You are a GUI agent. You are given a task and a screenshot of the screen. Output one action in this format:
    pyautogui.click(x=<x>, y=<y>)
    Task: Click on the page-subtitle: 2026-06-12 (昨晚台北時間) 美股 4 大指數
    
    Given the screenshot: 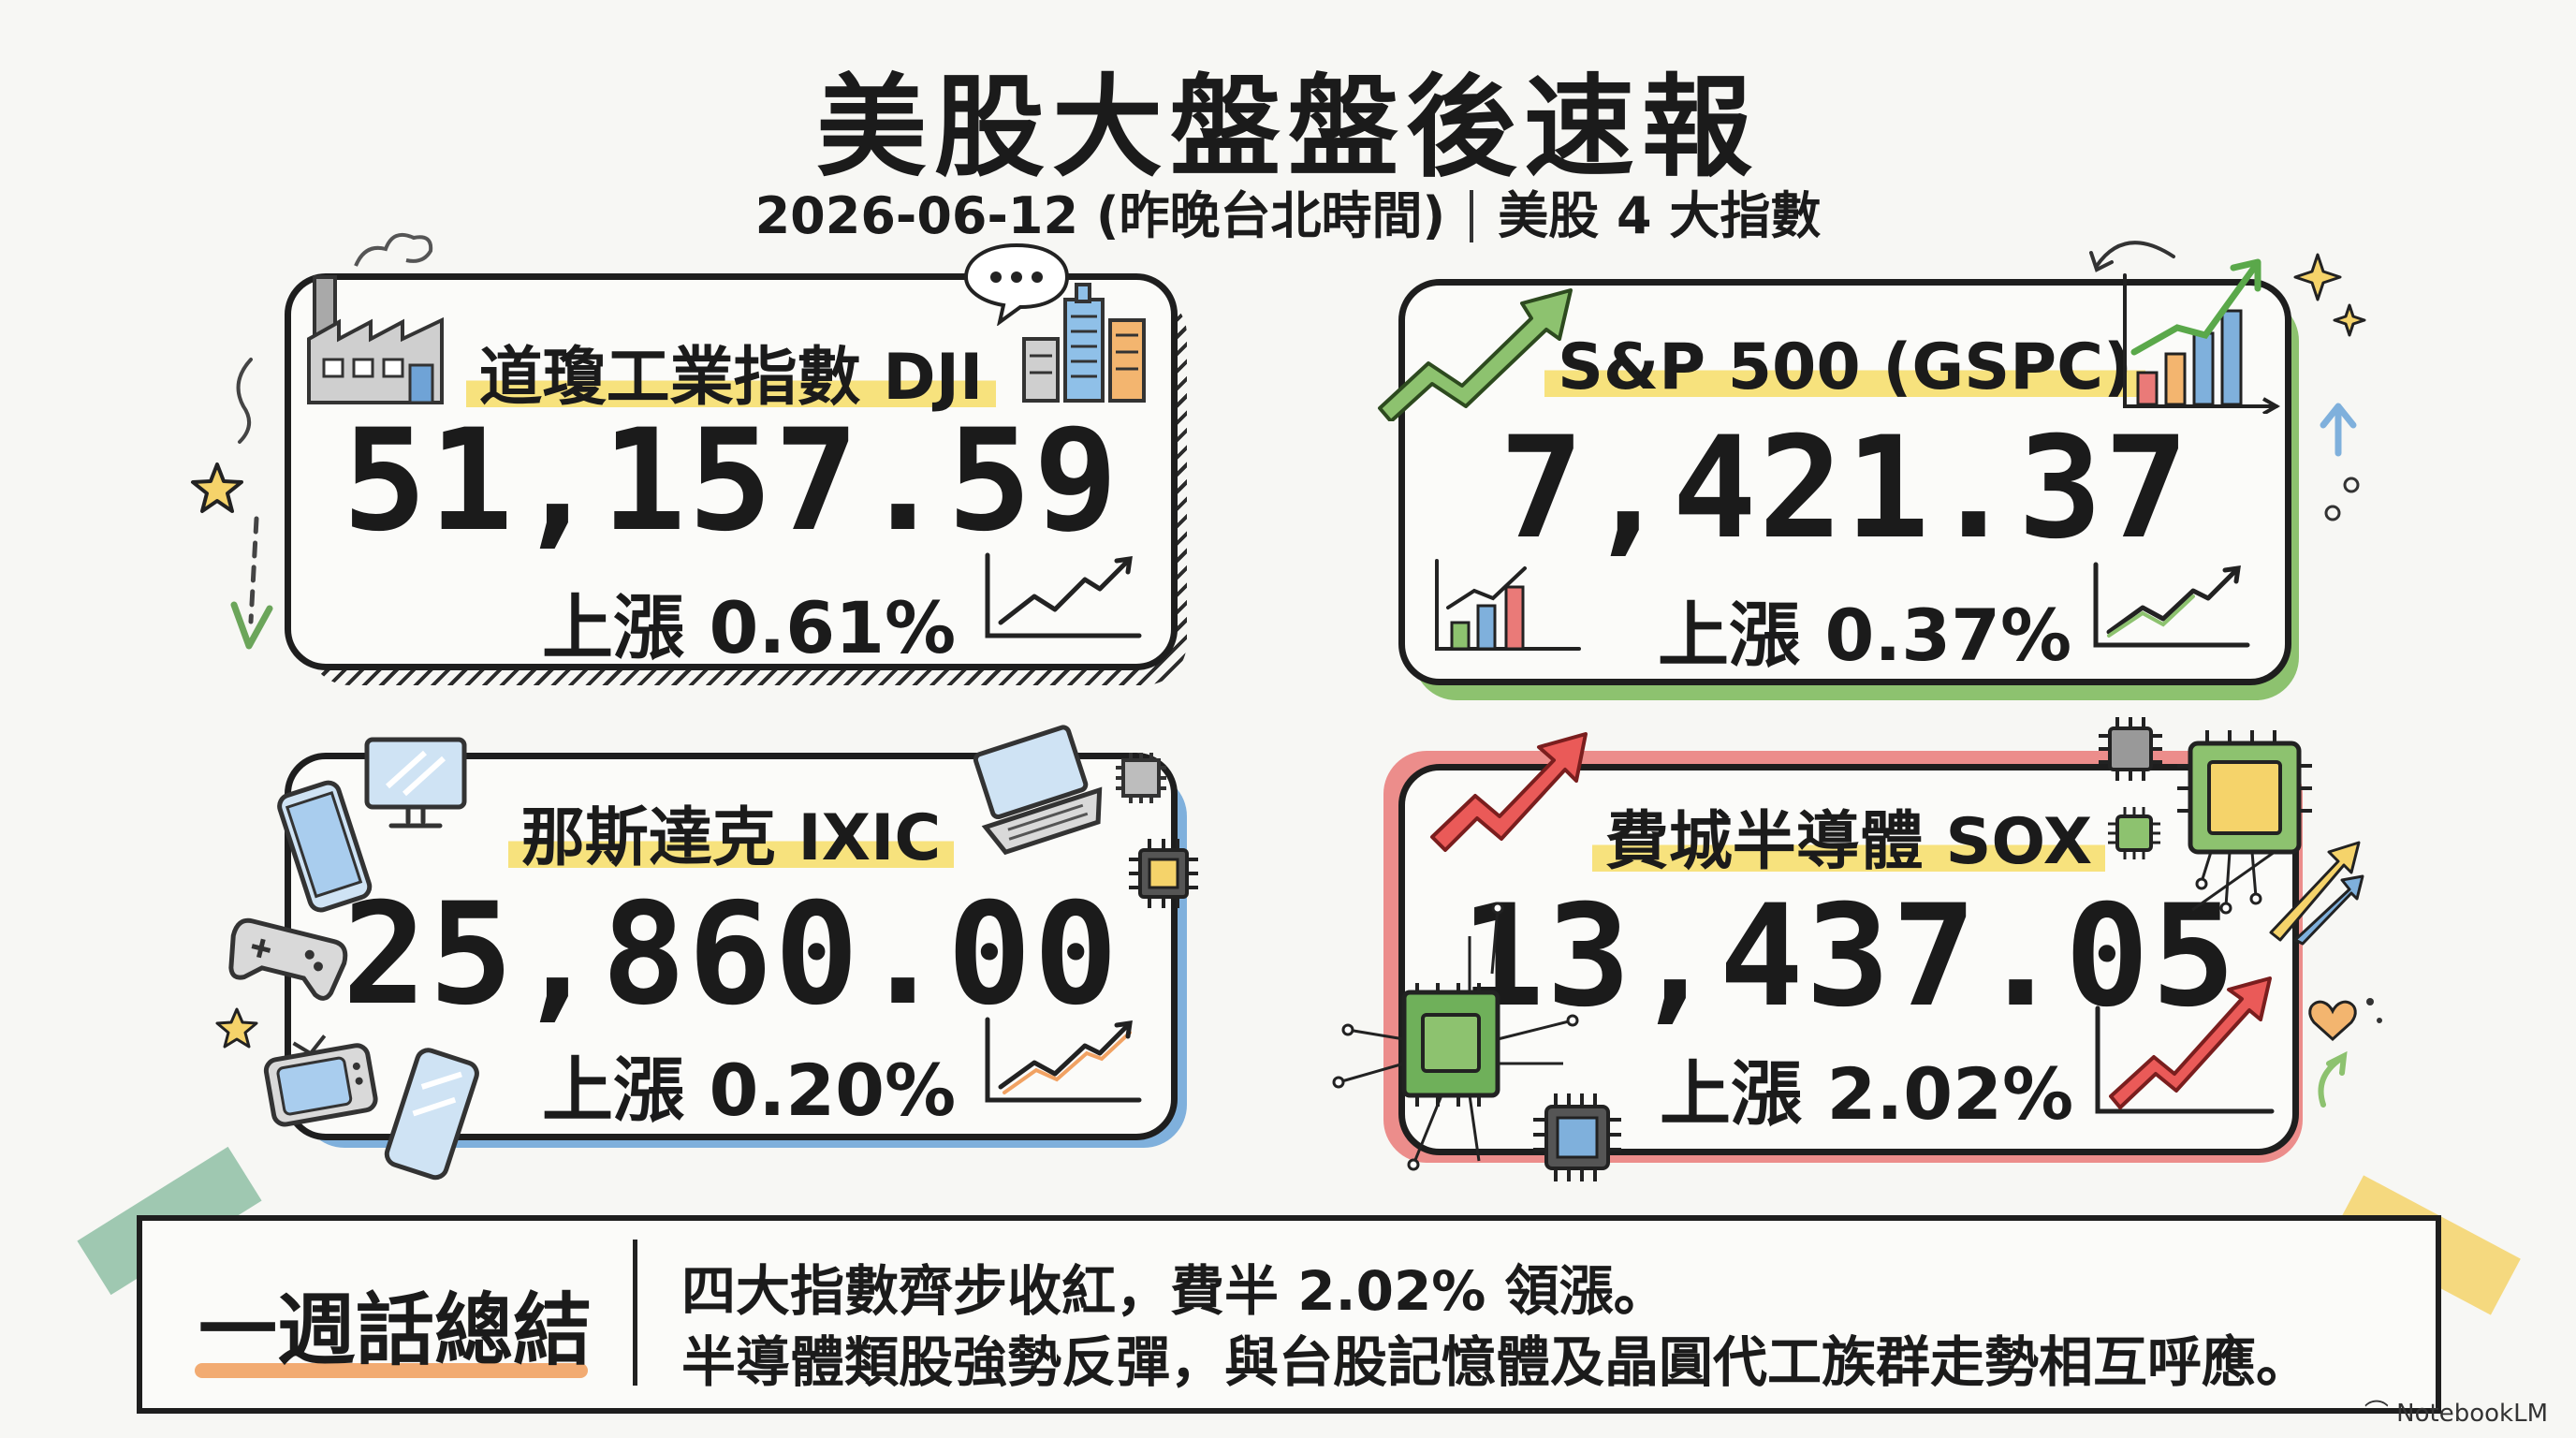 What is the action you would take?
    pyautogui.click(x=1288, y=211)
    